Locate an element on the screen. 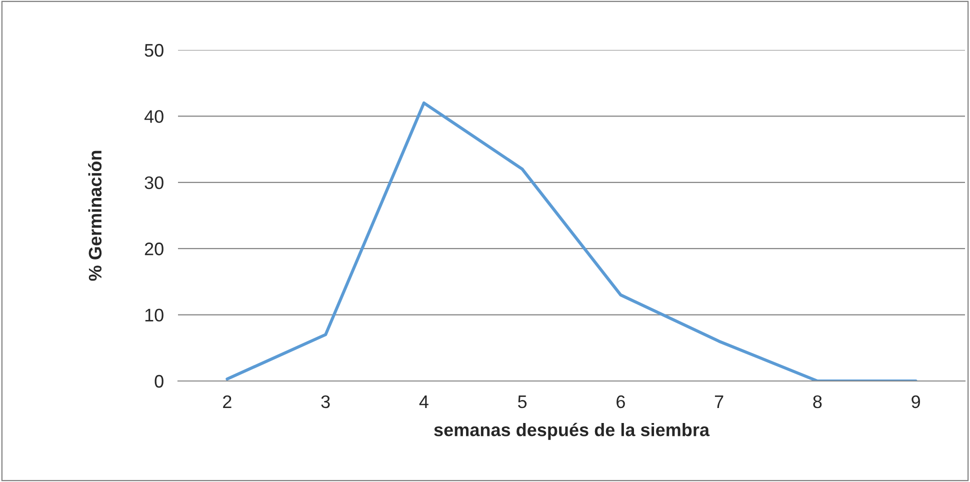 Image resolution: width=970 pixels, height=482 pixels. x-axis-title: semanas después de la siembra is located at coordinates (572, 431).